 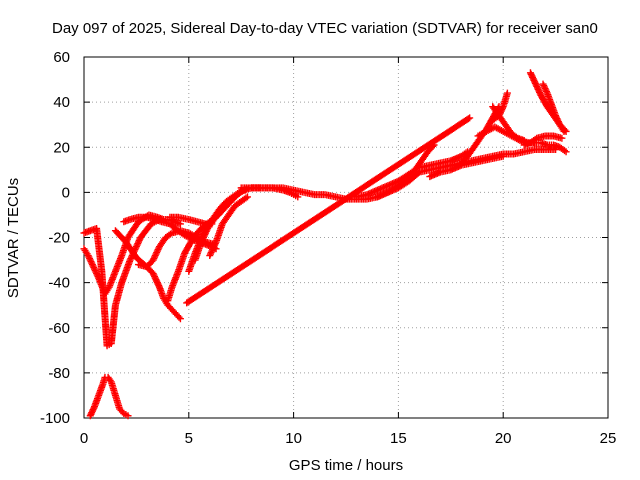 What do you see at coordinates (293, 438) in the screenshot?
I see `x-tick-label: 10` at bounding box center [293, 438].